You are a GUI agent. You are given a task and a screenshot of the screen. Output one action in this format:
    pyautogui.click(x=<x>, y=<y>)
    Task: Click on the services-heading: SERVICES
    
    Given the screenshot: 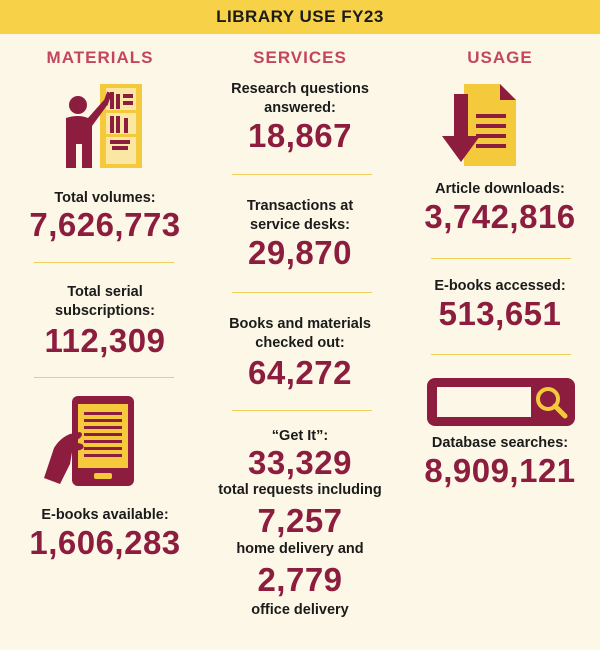 What is the action you would take?
    pyautogui.click(x=300, y=57)
    